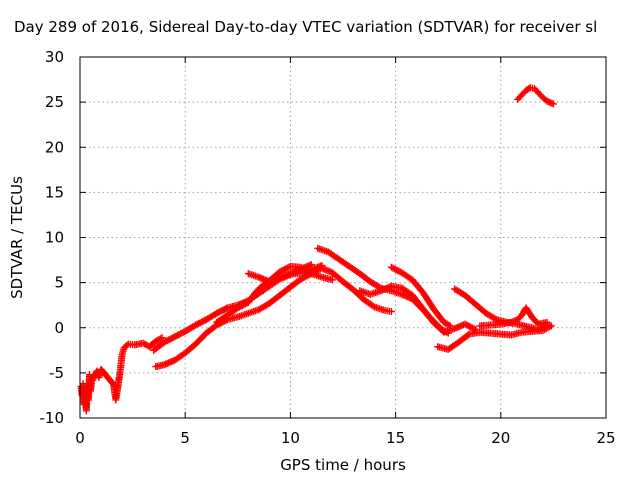  Describe the element at coordinates (59, 328) in the screenshot. I see `y-tick-label: 0` at that location.